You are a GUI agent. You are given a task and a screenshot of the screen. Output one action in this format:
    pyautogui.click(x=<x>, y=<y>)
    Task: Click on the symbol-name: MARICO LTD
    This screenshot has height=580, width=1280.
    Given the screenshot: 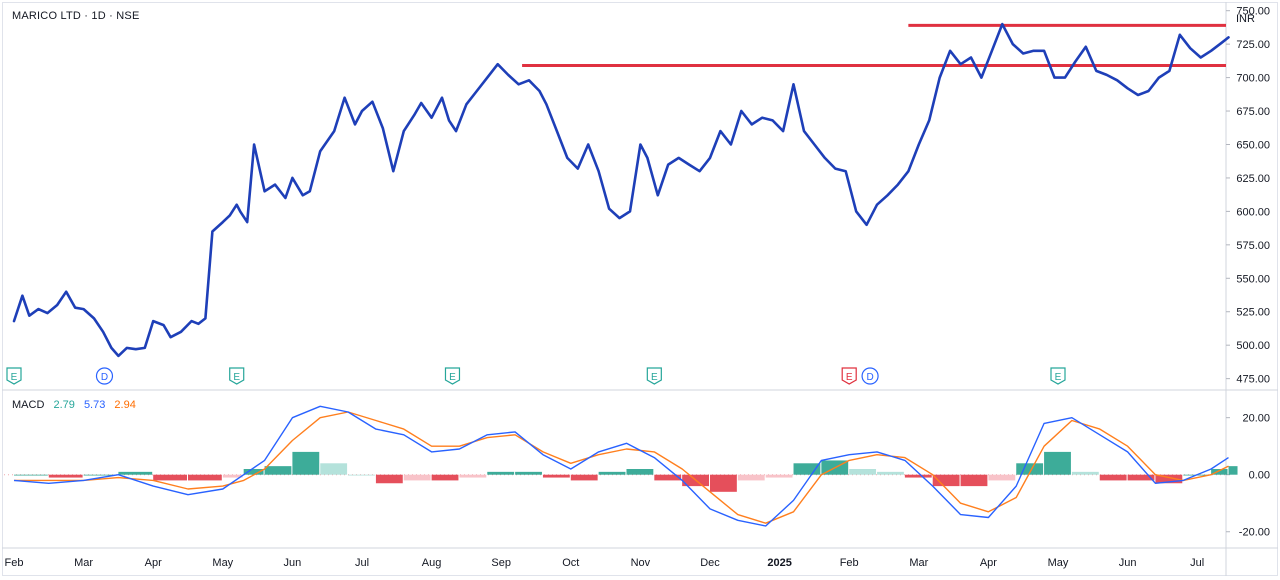 What is the action you would take?
    pyautogui.click(x=47, y=16)
    